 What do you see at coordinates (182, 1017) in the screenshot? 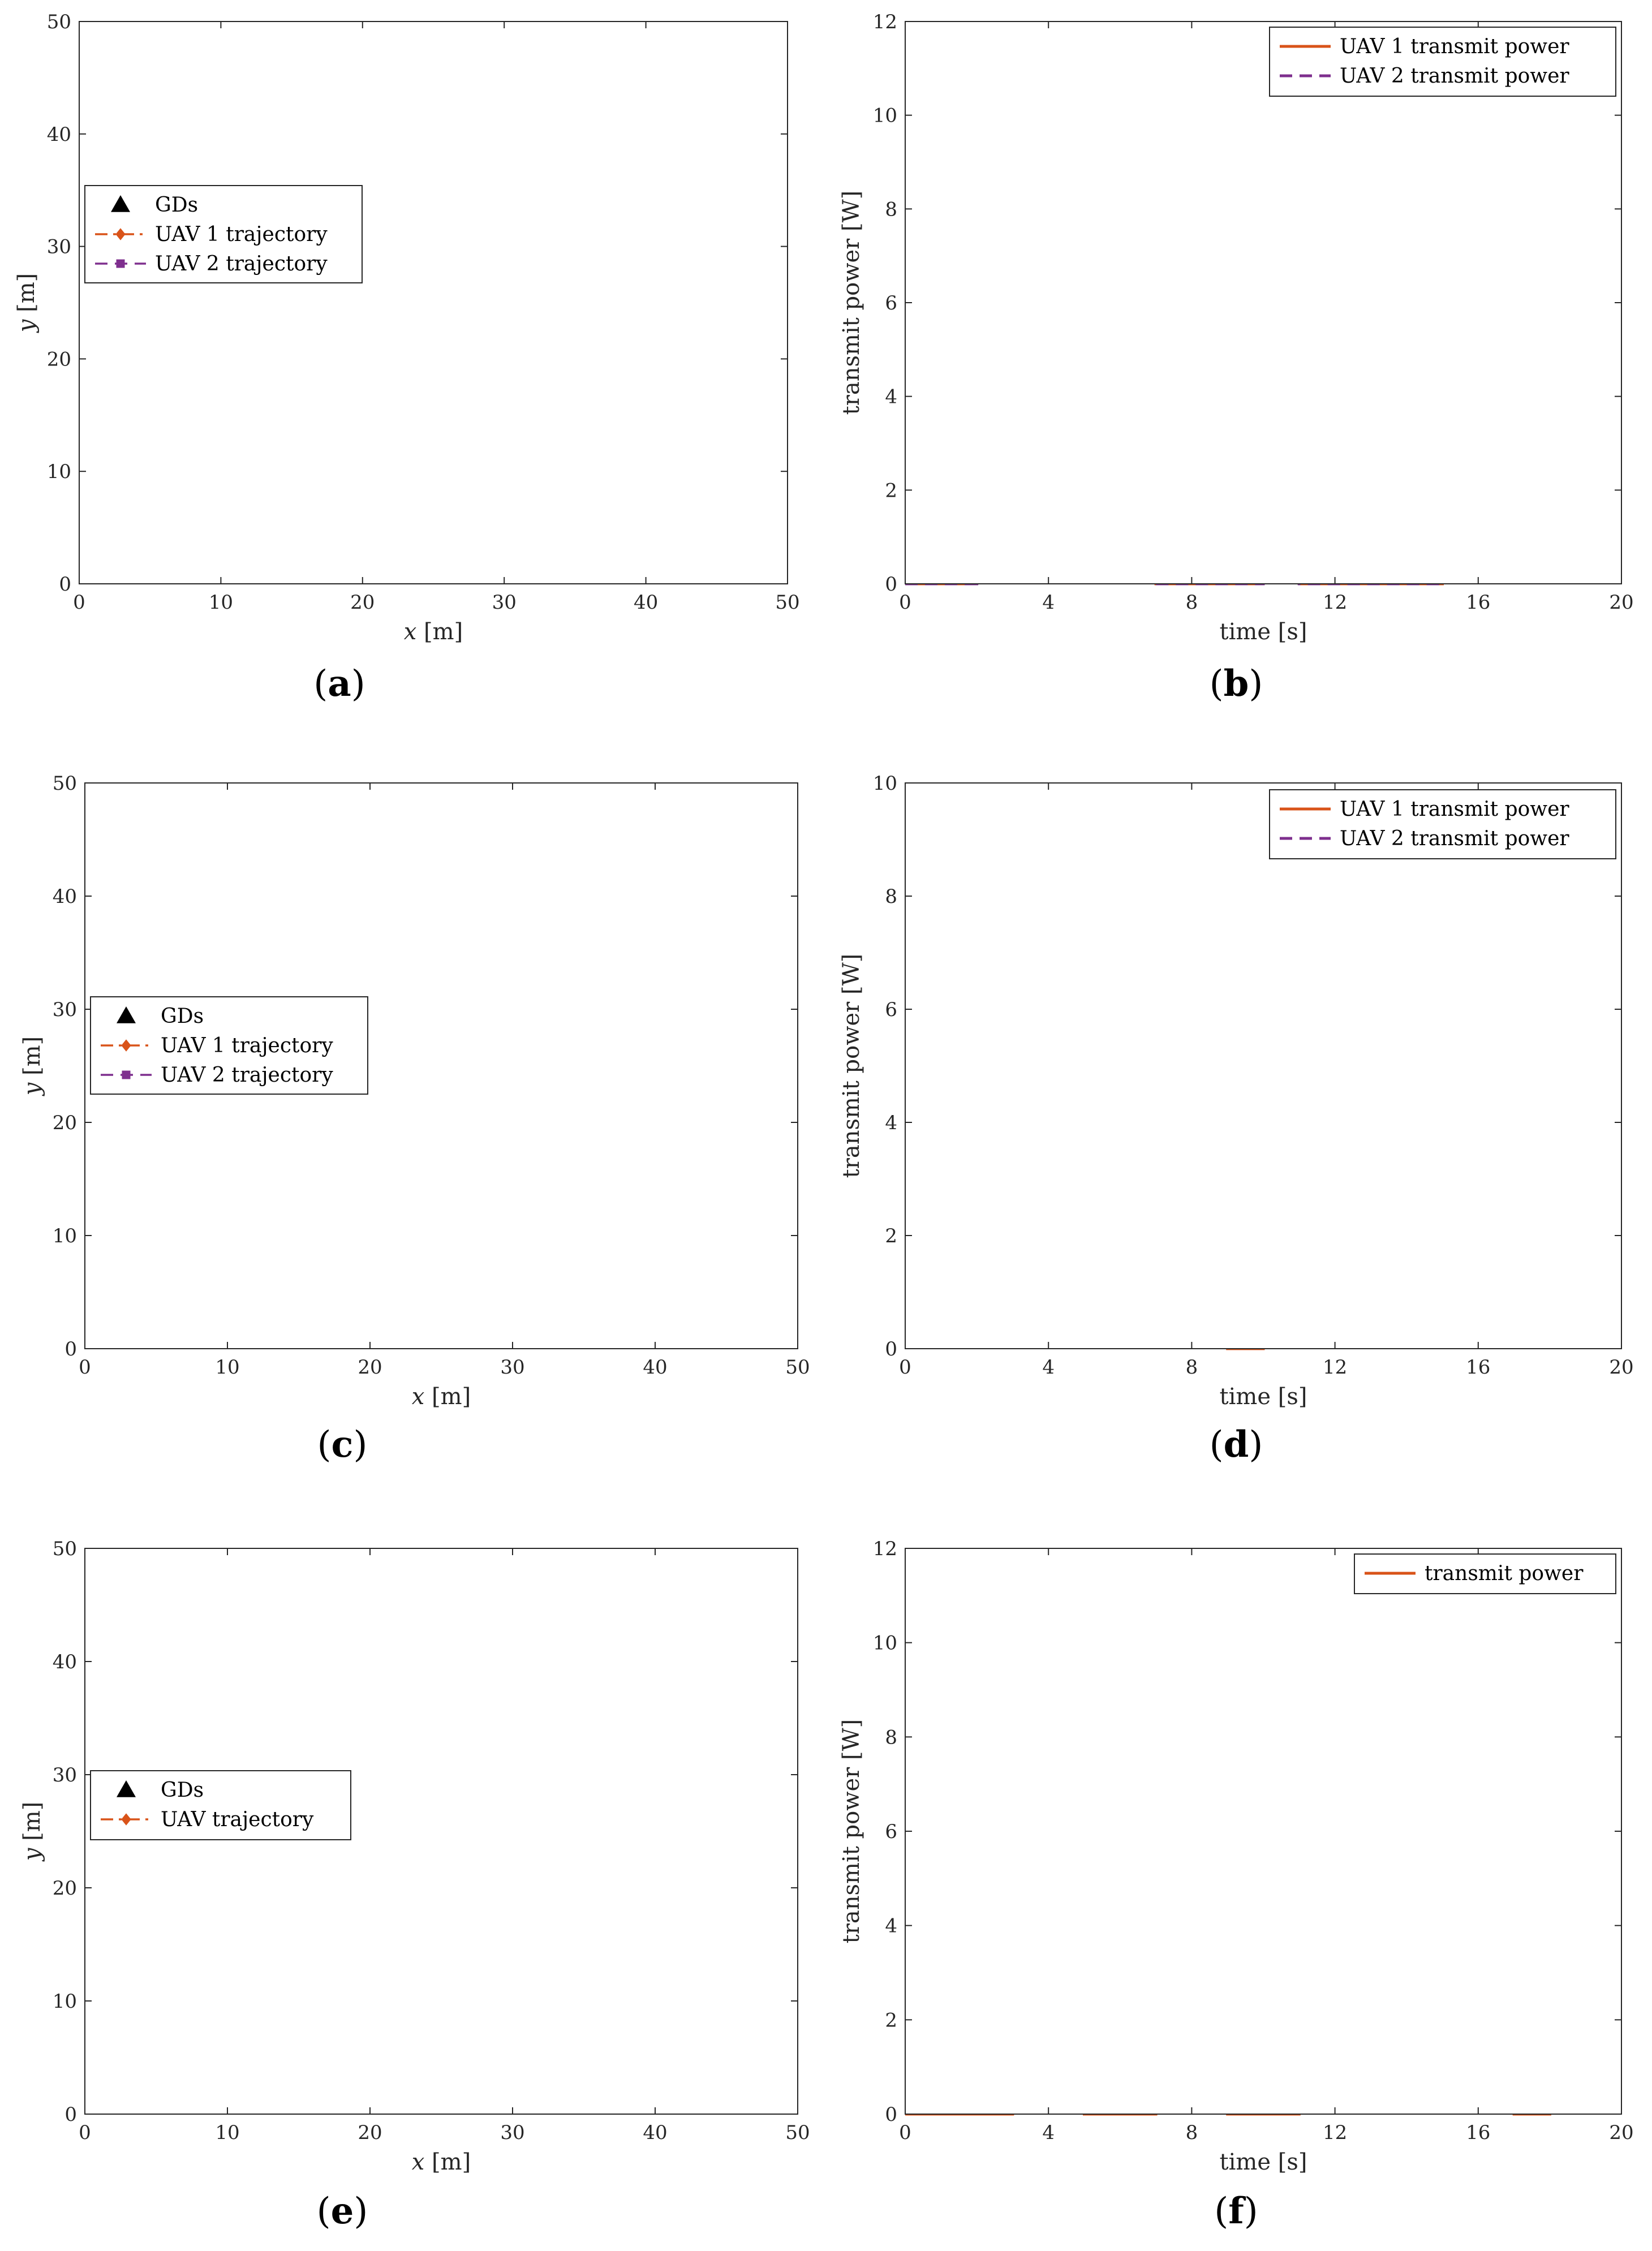
I see `legend-entry: GDs` at bounding box center [182, 1017].